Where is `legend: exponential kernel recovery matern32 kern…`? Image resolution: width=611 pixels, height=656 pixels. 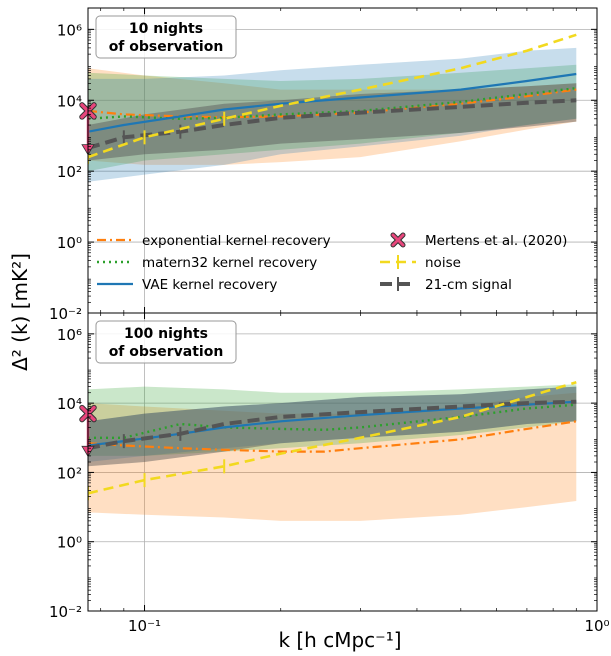 legend: exponential kernel recovery matern32 kern… is located at coordinates (332, 262).